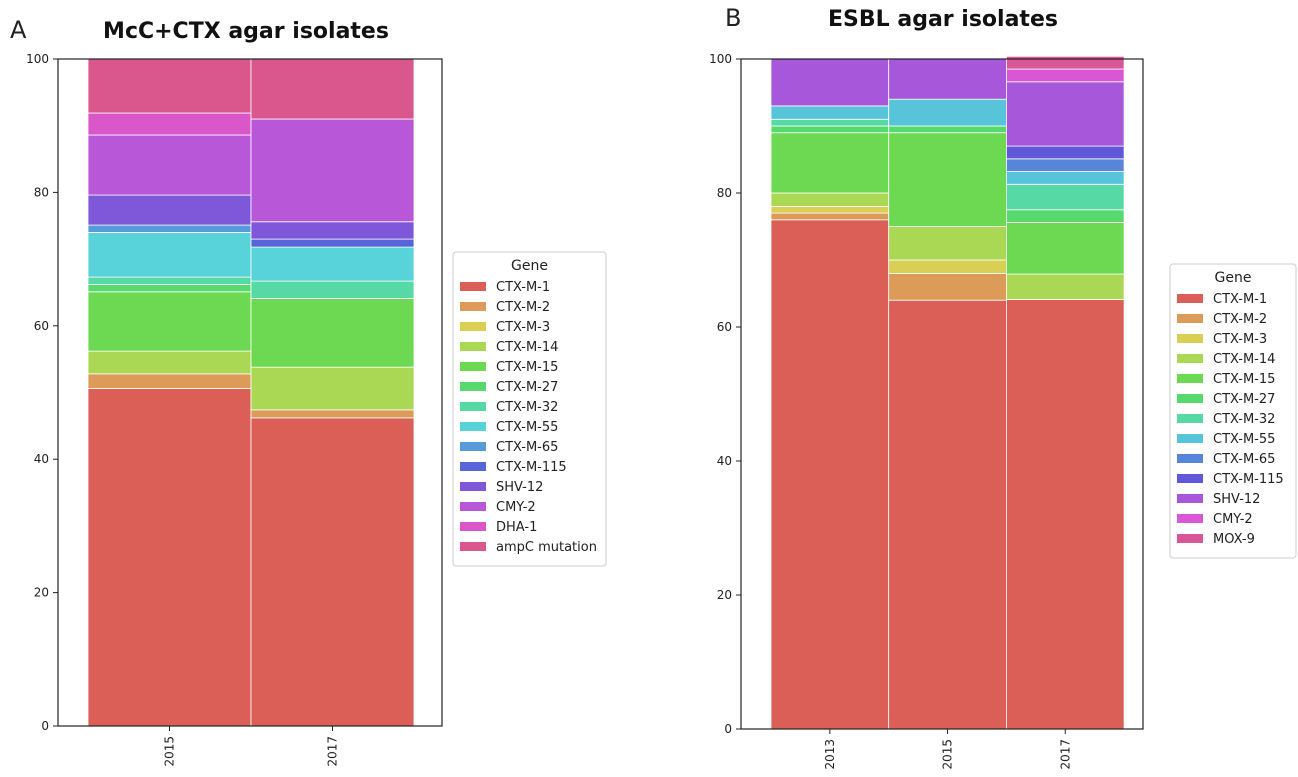 The image size is (1298, 777). I want to click on legend-label: CMY-2, so click(1233, 519).